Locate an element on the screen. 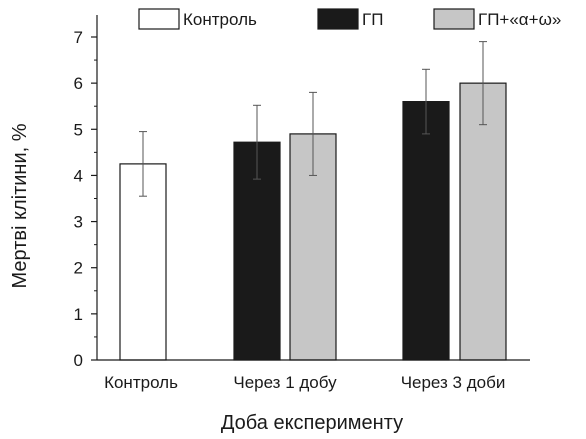 This screenshot has width=586, height=439. legend-label: ГП is located at coordinates (372, 19).